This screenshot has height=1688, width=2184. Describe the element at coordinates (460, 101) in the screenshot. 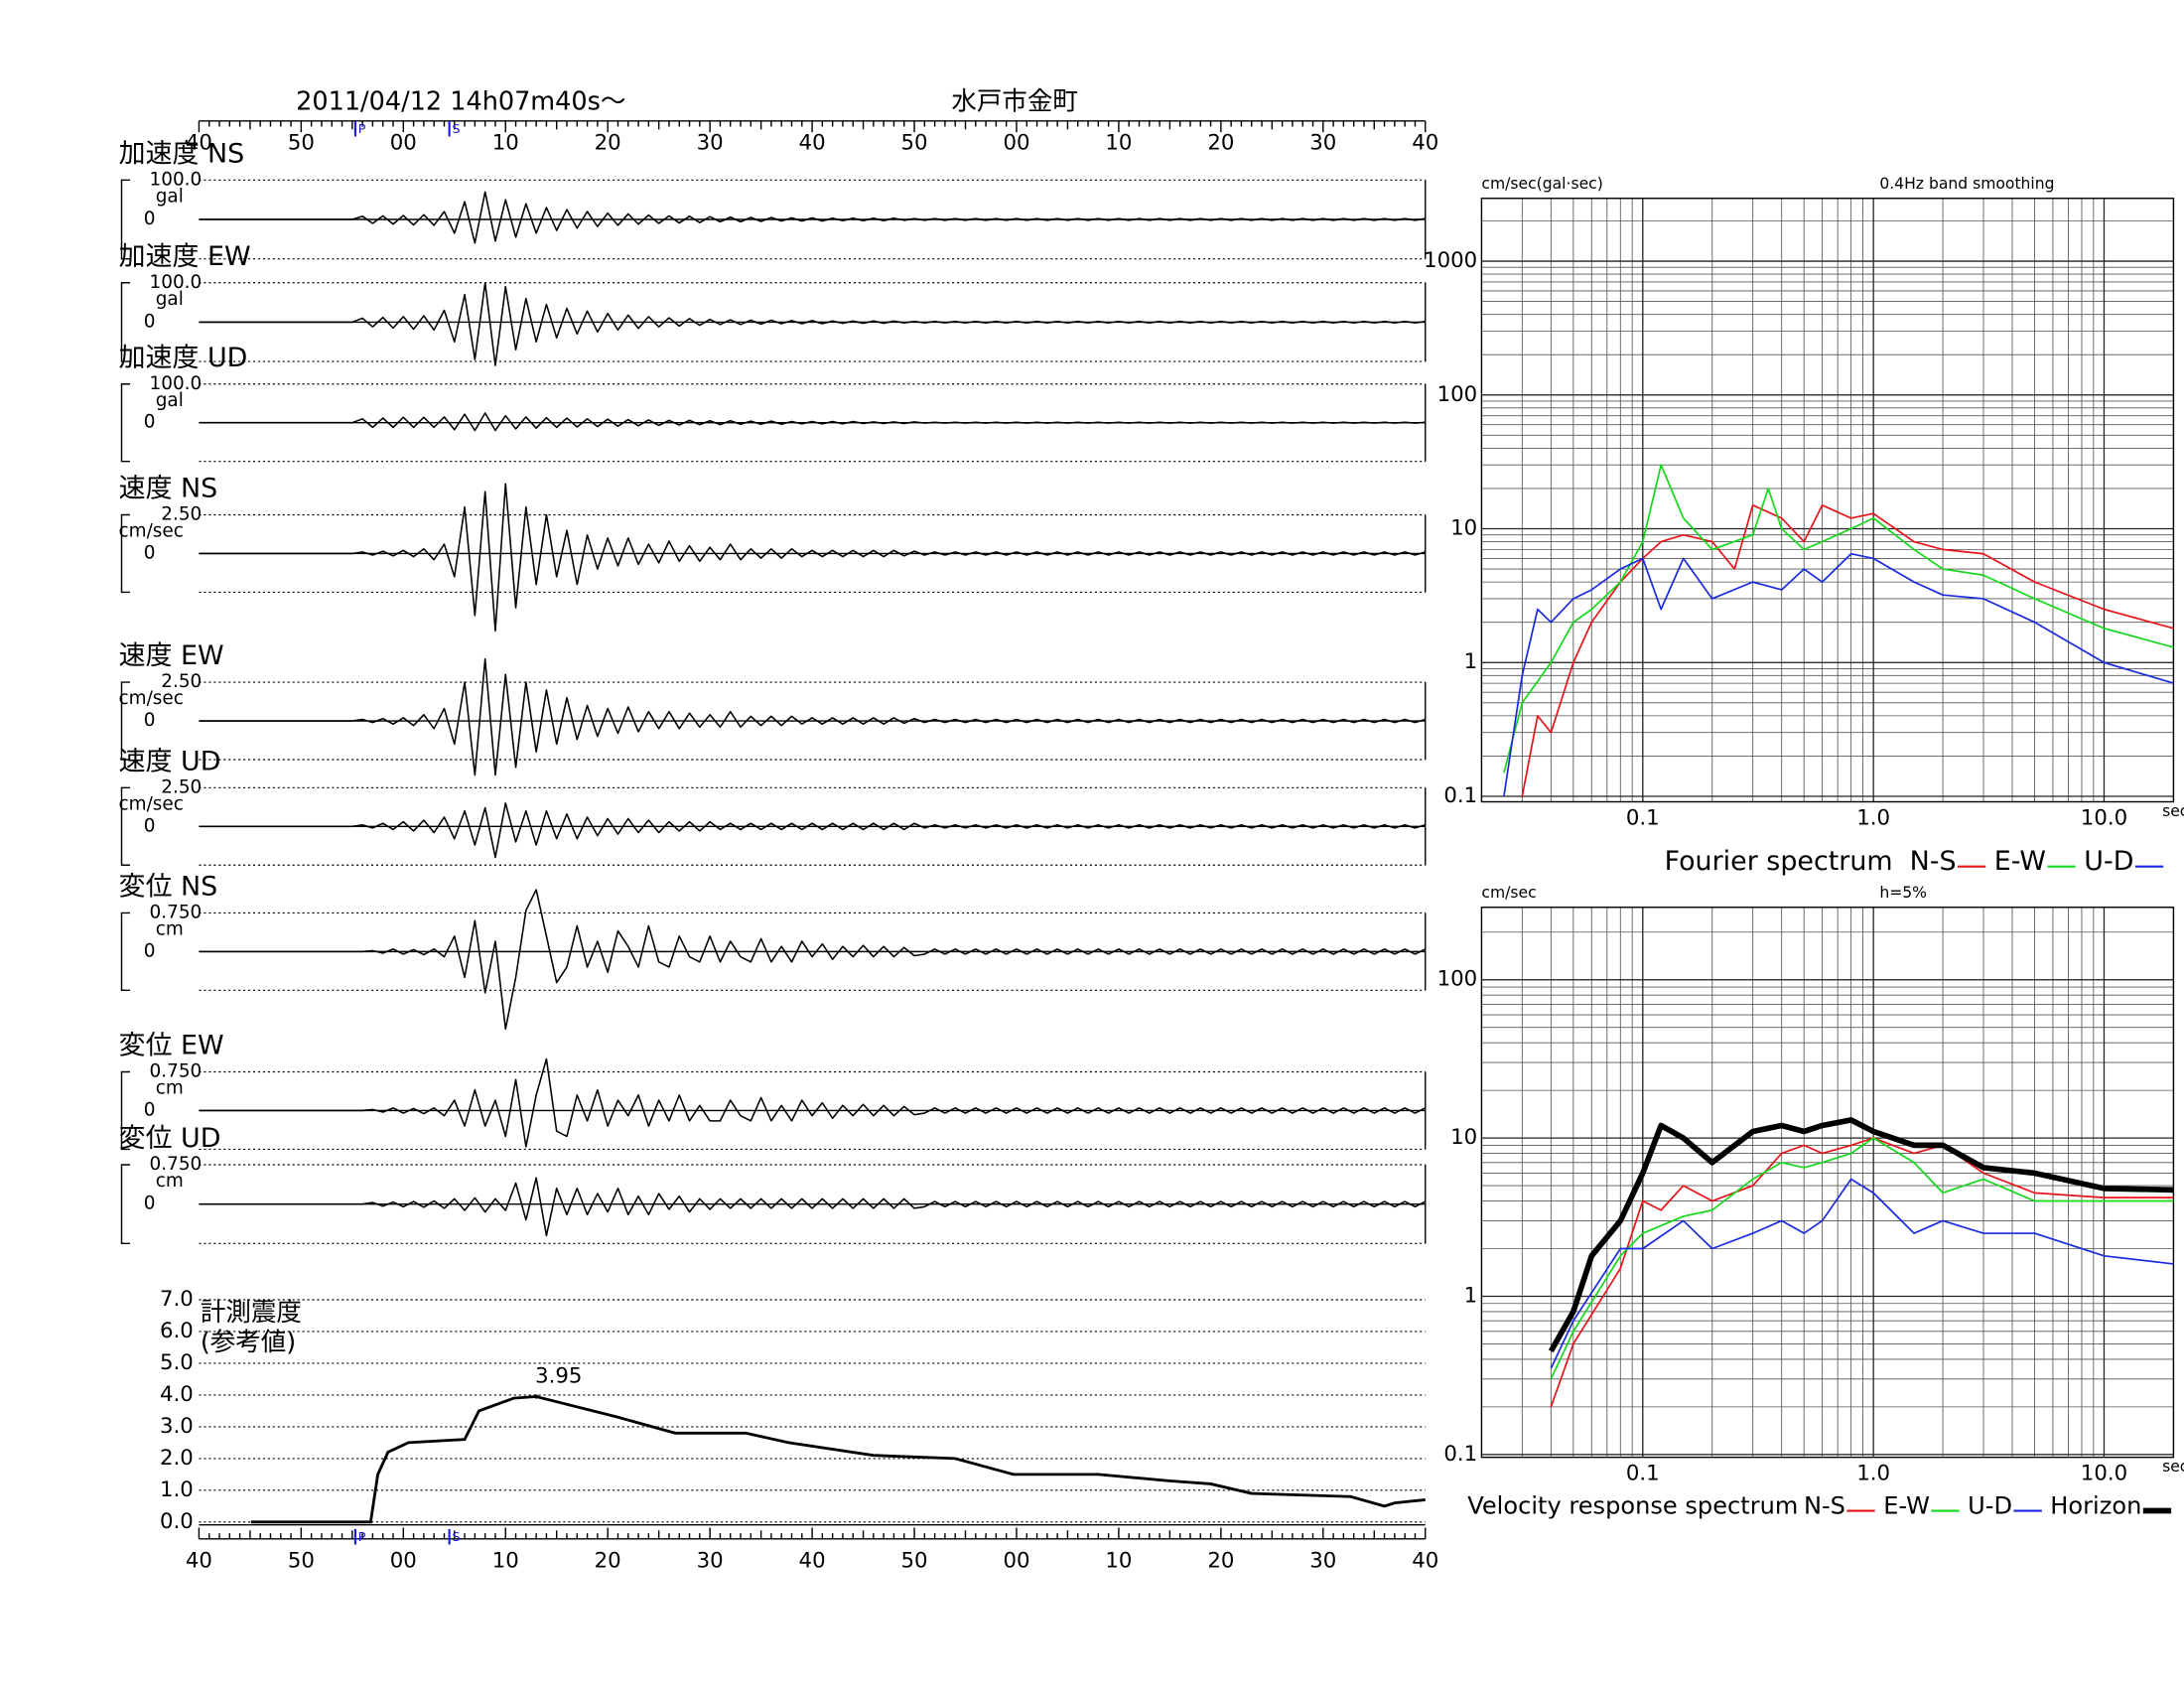

I see `record-title: 2011/04/12 14h07m40s～` at that location.